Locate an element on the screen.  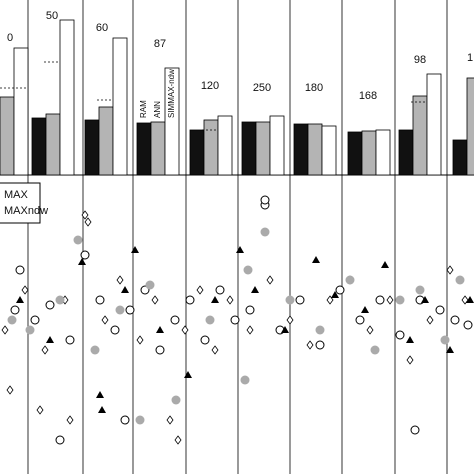
column-label: 180 is located at coordinates (314, 88).